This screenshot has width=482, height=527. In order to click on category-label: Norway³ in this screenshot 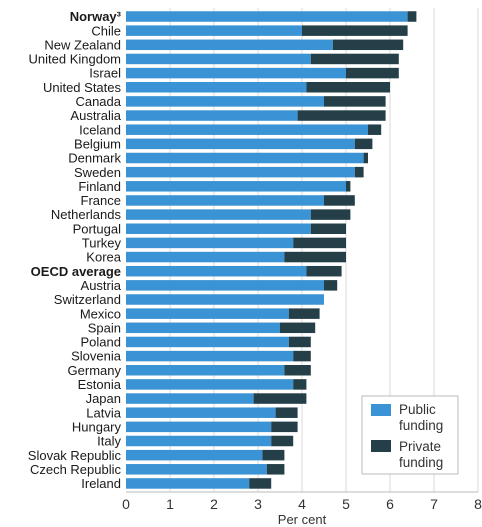, I will do `click(96, 16)`.